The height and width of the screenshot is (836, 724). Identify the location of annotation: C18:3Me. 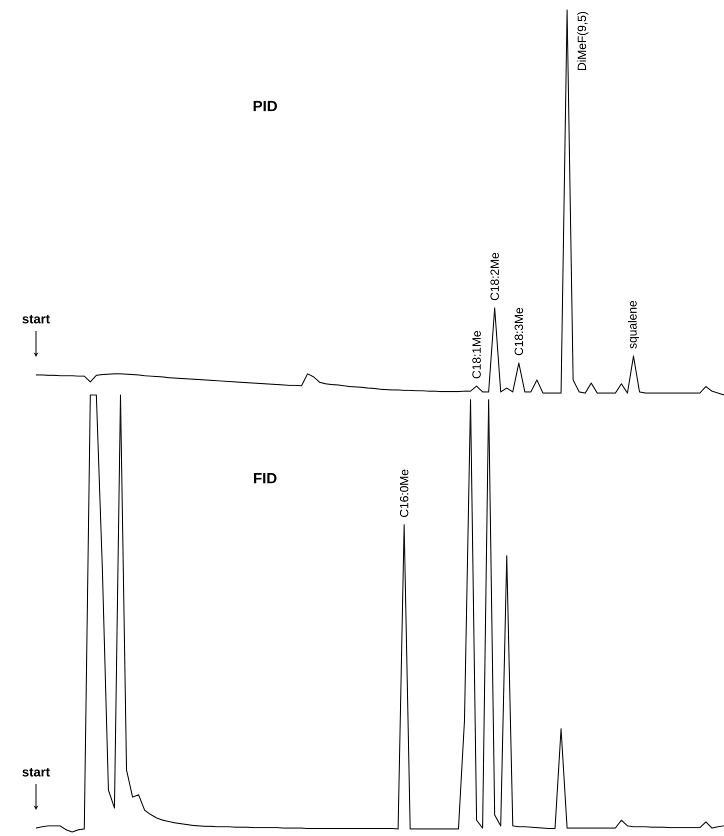
(519, 332).